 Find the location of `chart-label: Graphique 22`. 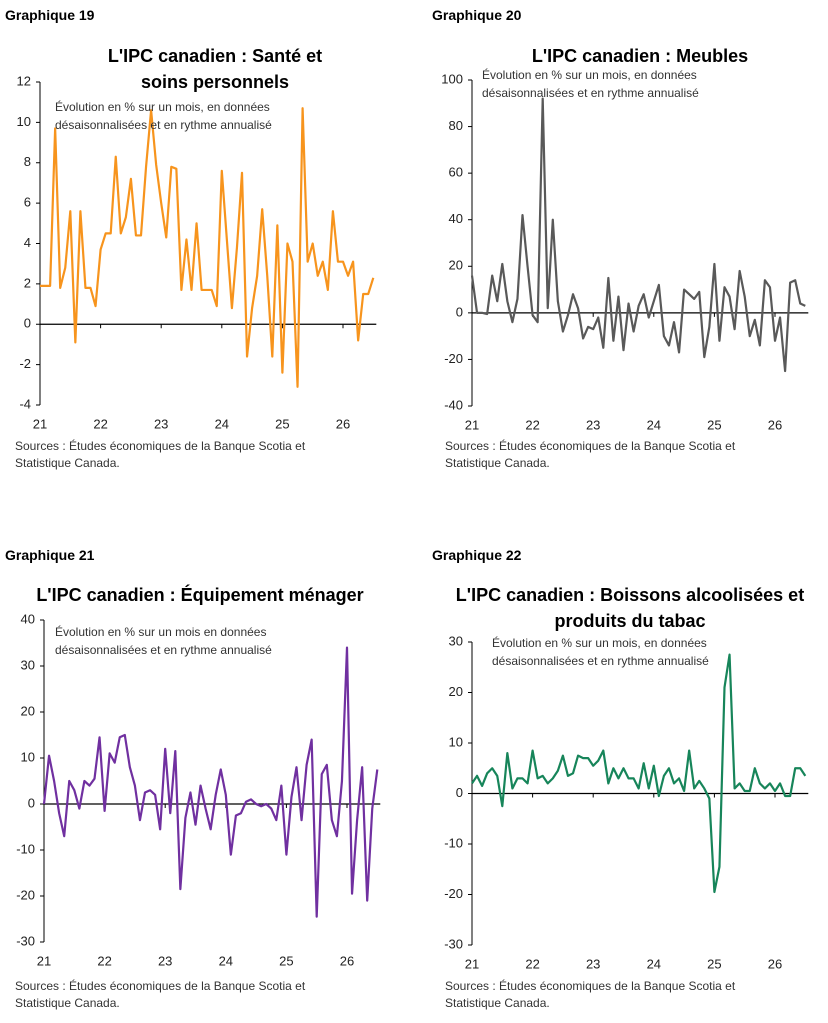

chart-label: Graphique 22 is located at coordinates (477, 555).